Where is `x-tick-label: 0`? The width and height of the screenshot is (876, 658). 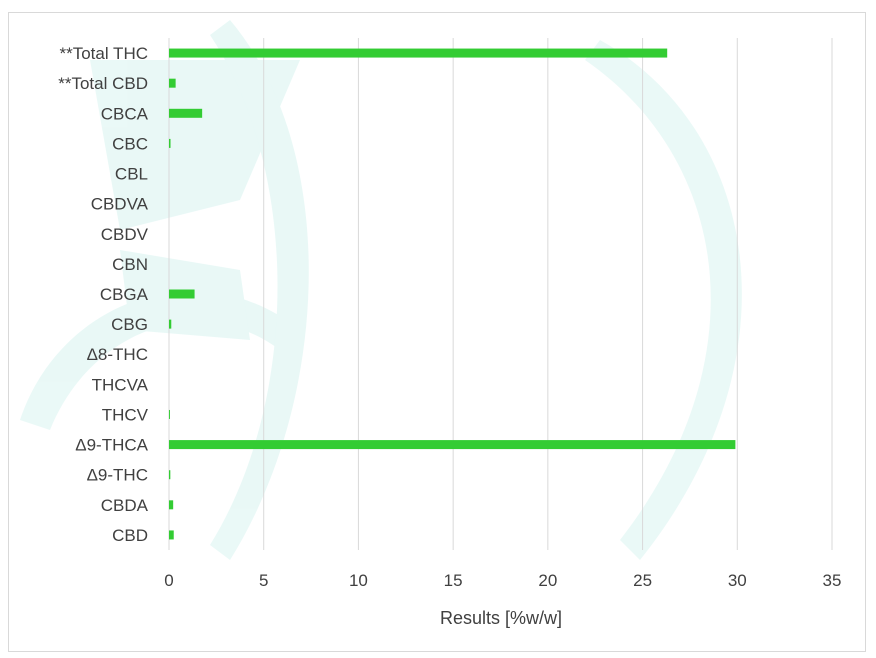
x-tick-label: 0 is located at coordinates (168, 580).